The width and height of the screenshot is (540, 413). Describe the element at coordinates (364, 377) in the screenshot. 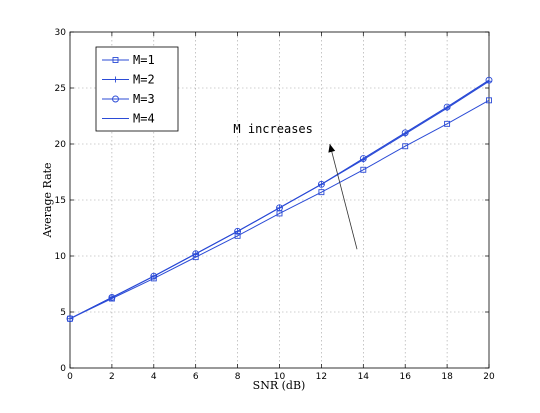

I see `x-tick-label: 14` at that location.